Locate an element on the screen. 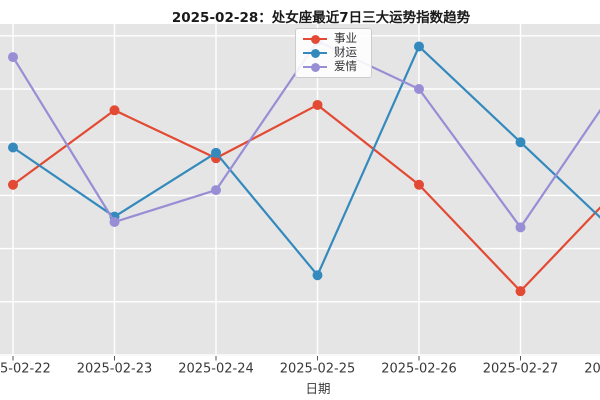 This screenshot has width=600, height=400. legend-item-career: 事业 is located at coordinates (337, 39).